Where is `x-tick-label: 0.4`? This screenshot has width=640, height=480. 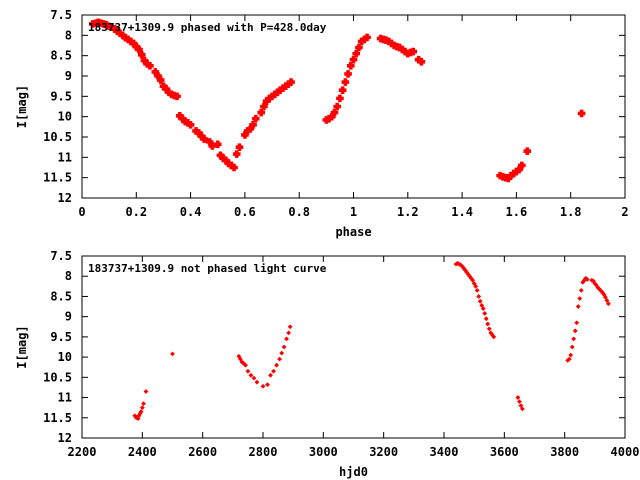
x-tick-label: 0.4 is located at coordinates (191, 212).